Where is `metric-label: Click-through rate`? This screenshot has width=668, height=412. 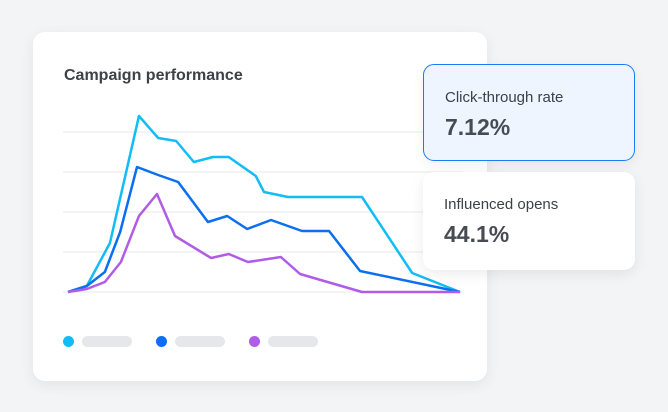 metric-label: Click-through rate is located at coordinates (504, 97).